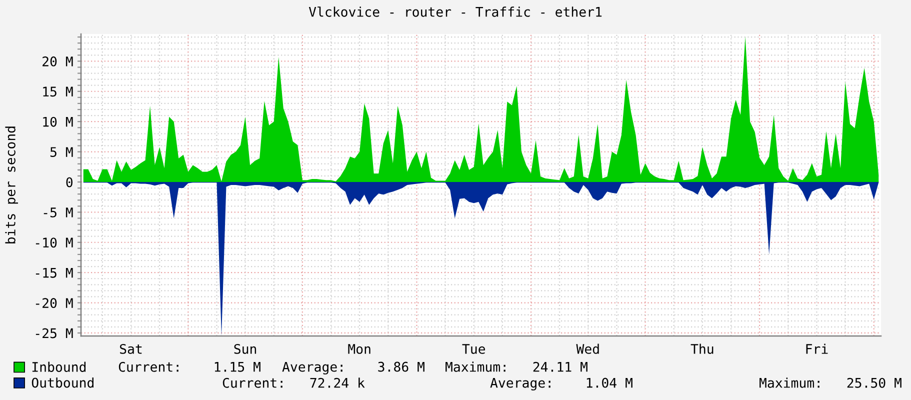 This screenshot has height=400, width=911. What do you see at coordinates (702, 349) in the screenshot?
I see `x-tick-label: Thu` at bounding box center [702, 349].